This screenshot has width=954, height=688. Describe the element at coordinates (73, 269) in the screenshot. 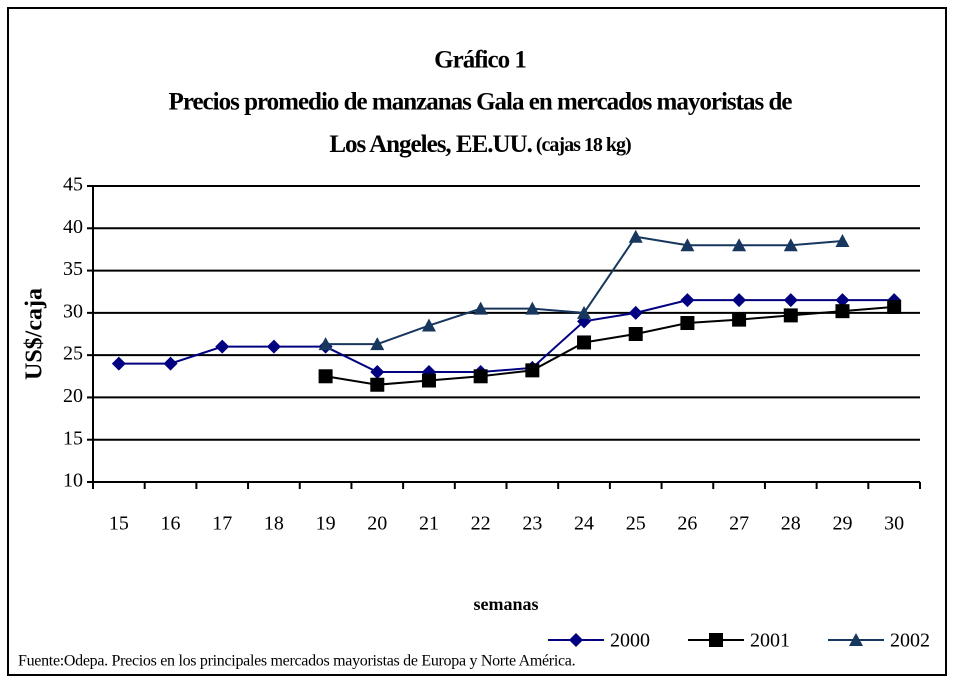

I see `y-tick-label: 35` at that location.